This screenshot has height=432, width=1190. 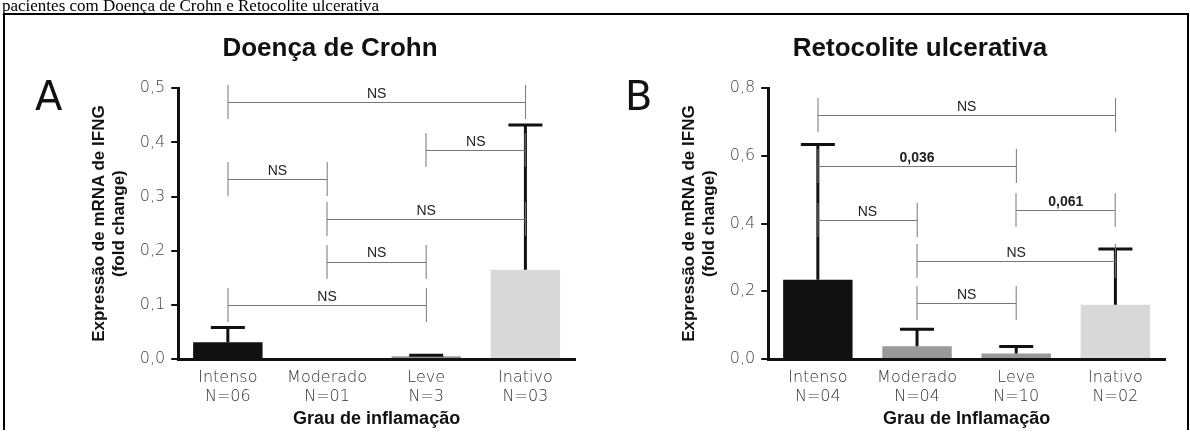 I want to click on chart-title: Doença de Crohn, so click(x=330, y=46).